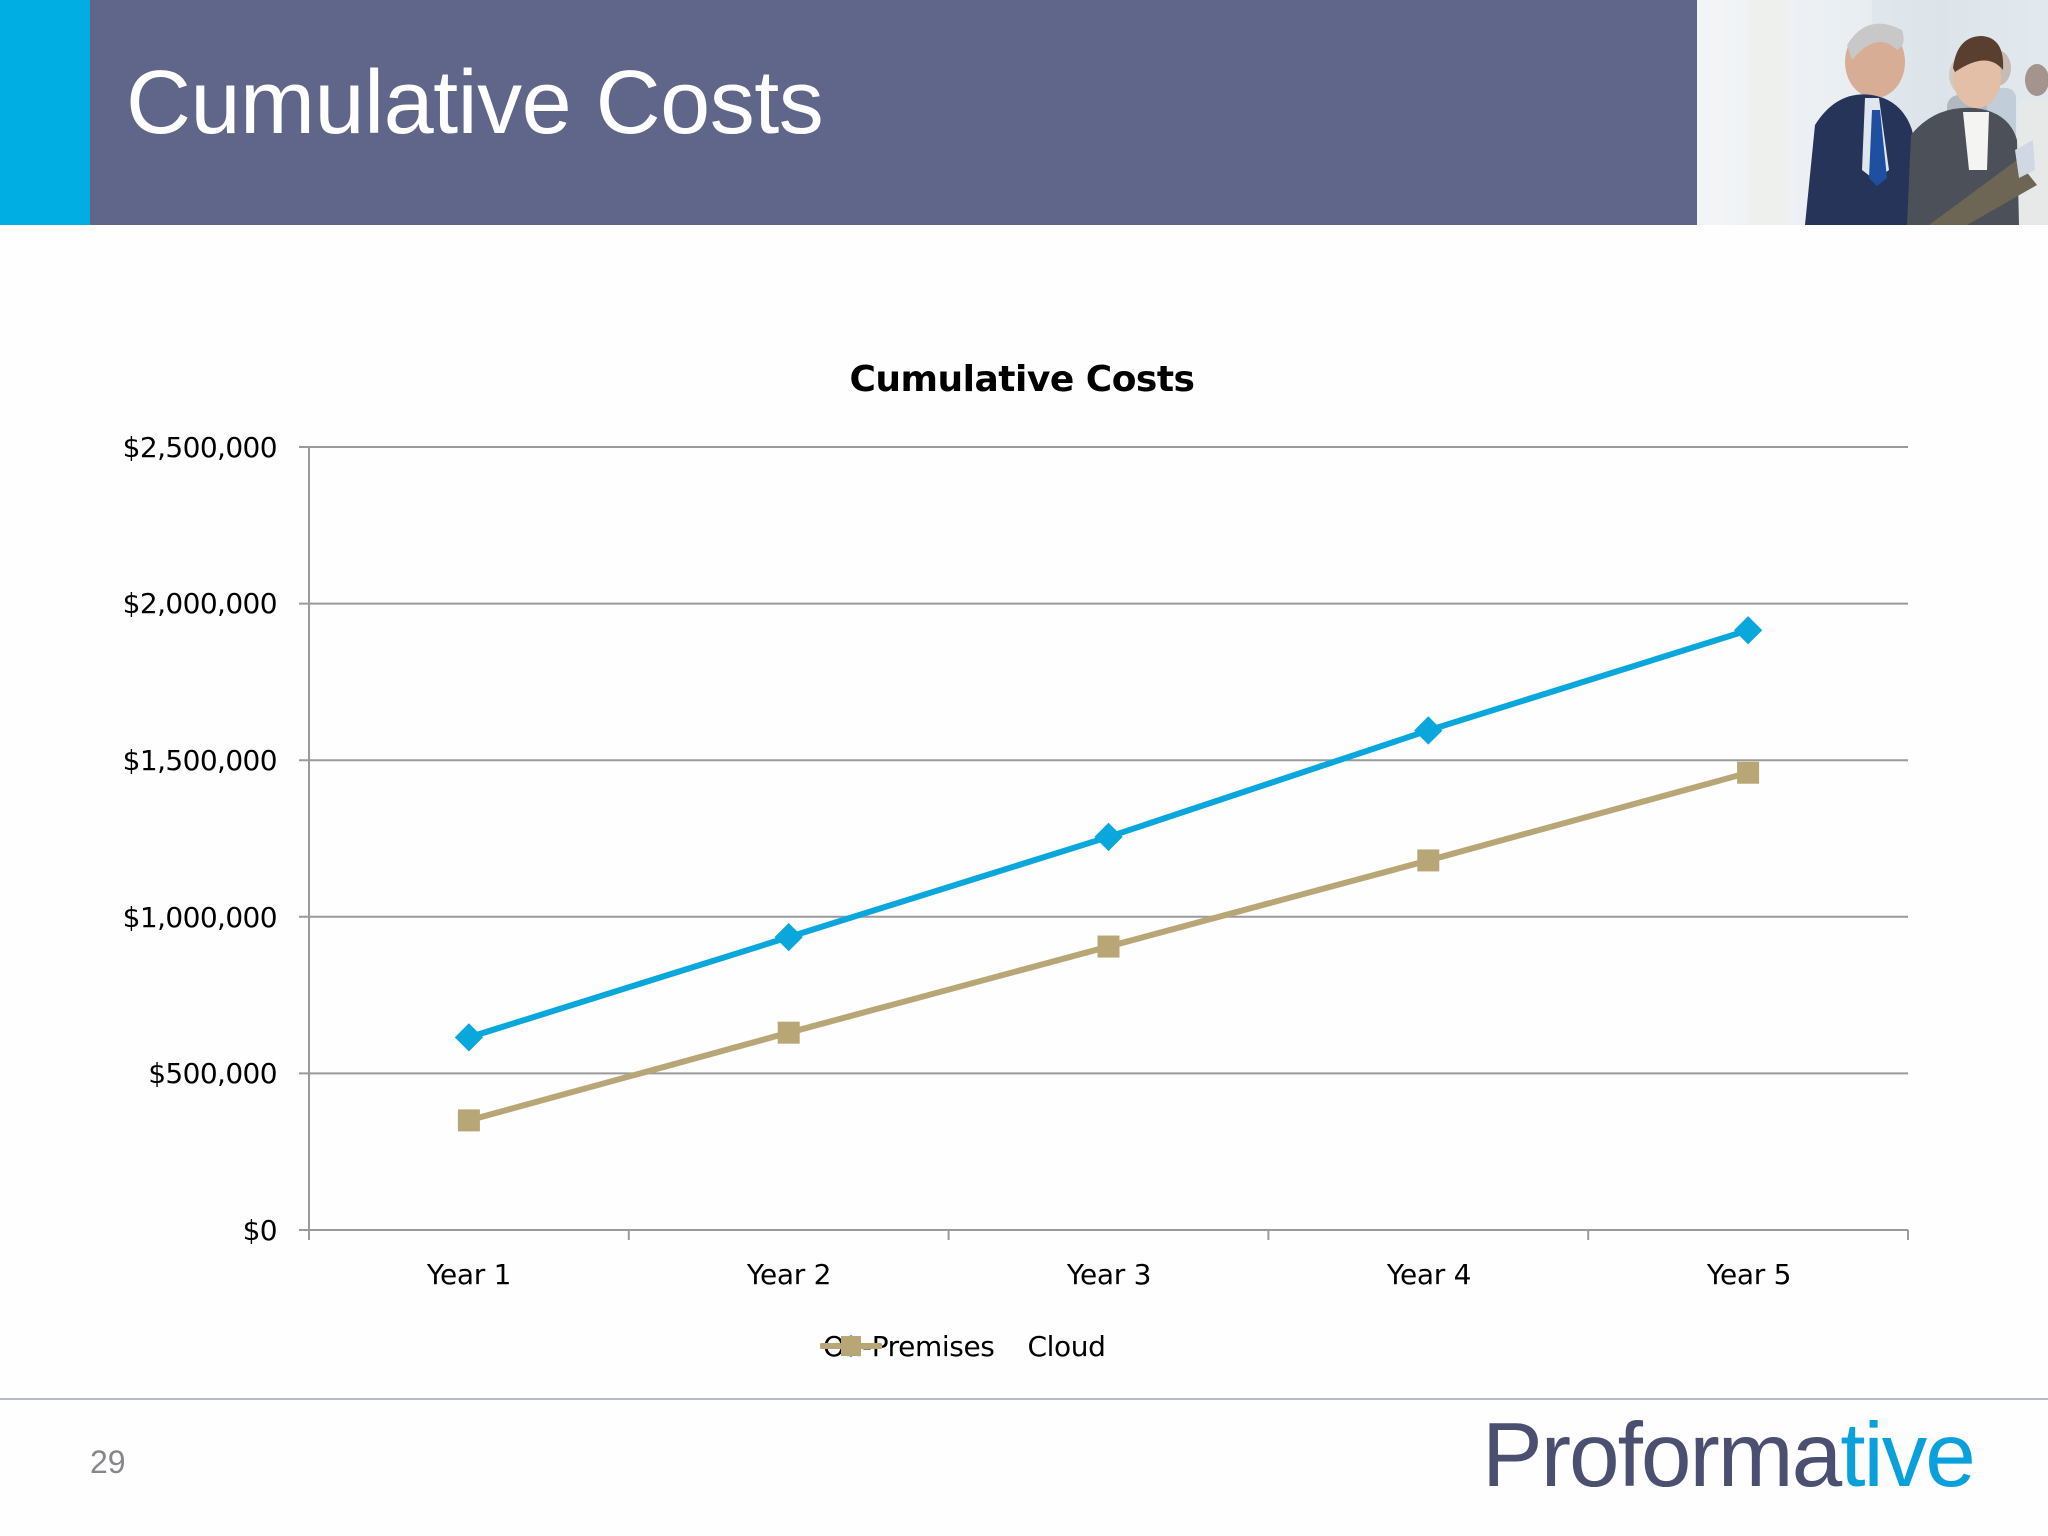 The height and width of the screenshot is (1536, 2048). Describe the element at coordinates (1897, 112) in the screenshot. I see `business-people-photo-icon` at that location.